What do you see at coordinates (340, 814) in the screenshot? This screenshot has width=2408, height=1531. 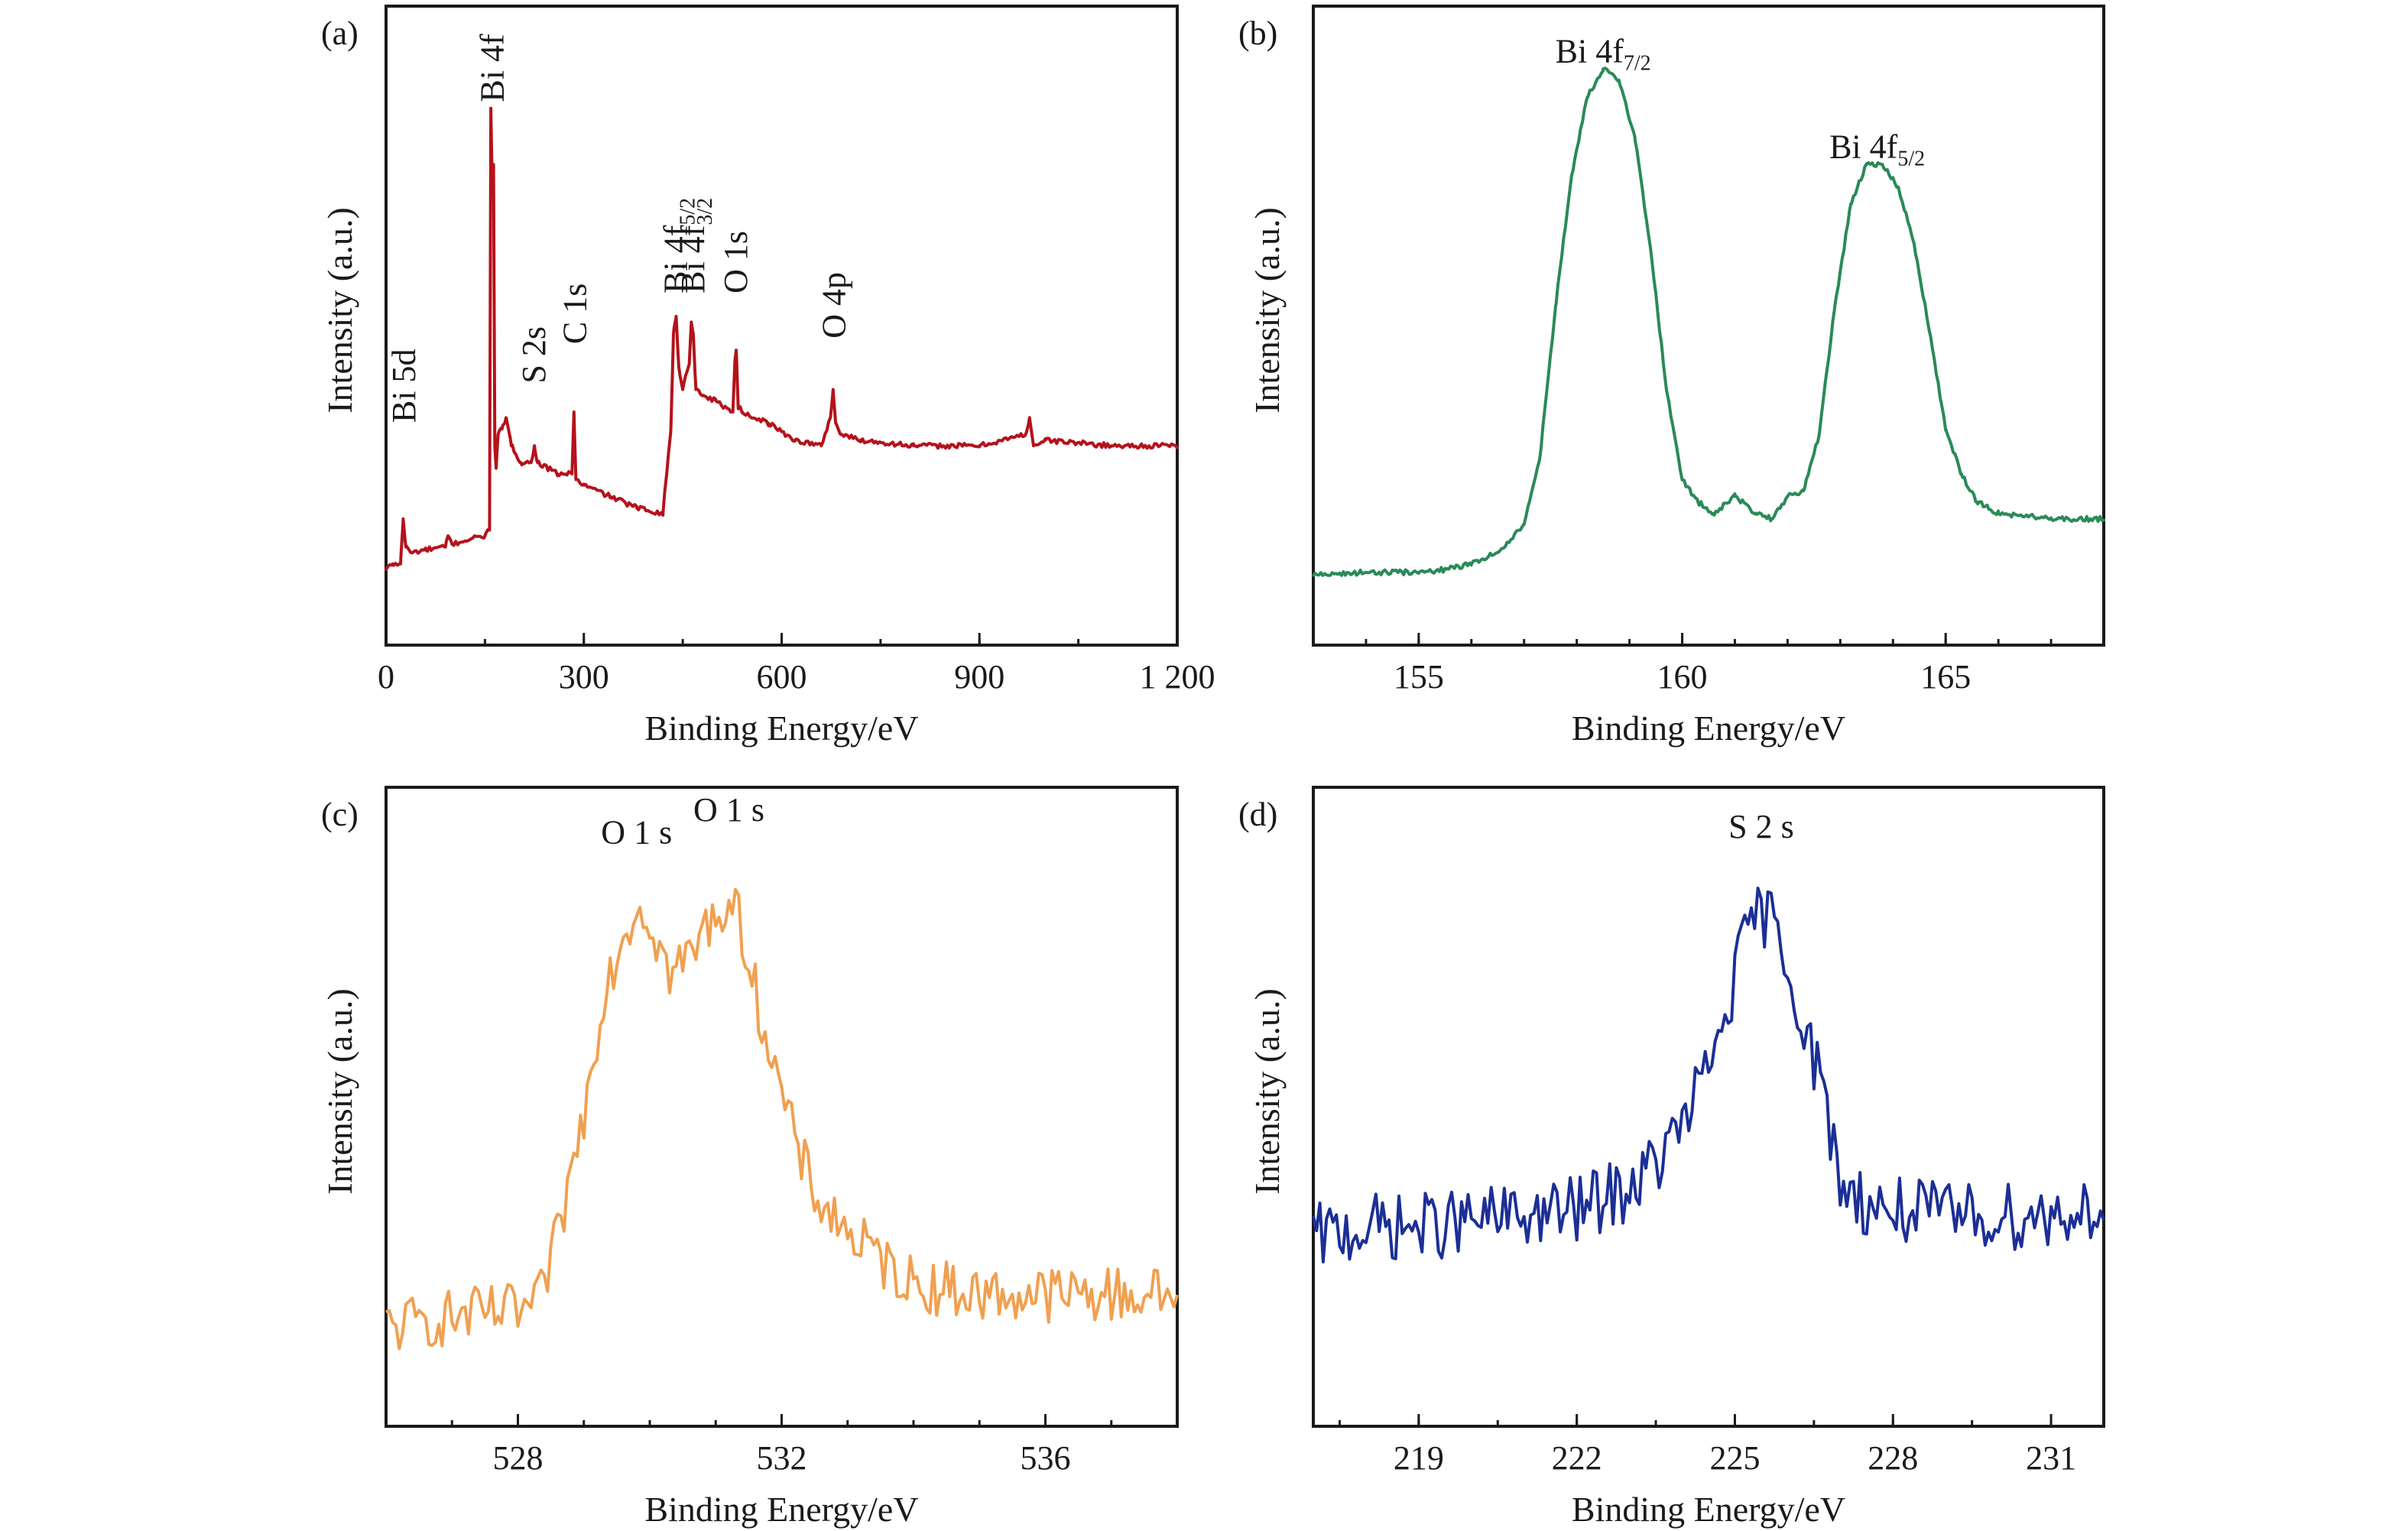 I see `panel-label: (c)` at bounding box center [340, 814].